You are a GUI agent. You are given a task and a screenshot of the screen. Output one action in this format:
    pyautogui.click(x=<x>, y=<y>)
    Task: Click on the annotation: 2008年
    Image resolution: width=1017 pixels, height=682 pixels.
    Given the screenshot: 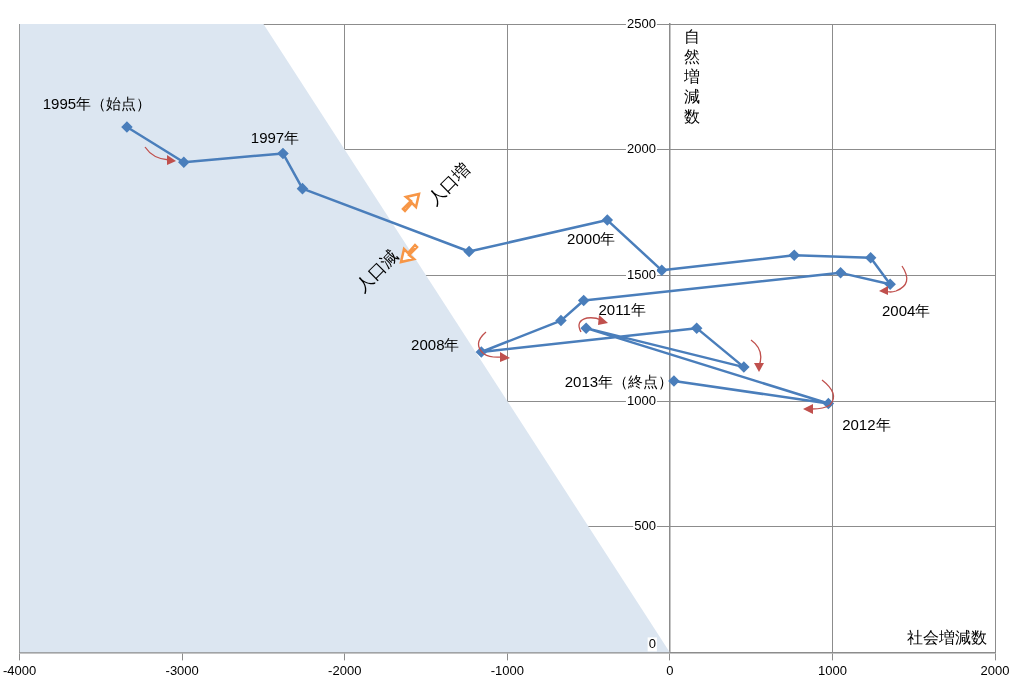 What is the action you would take?
    pyautogui.click(x=435, y=345)
    